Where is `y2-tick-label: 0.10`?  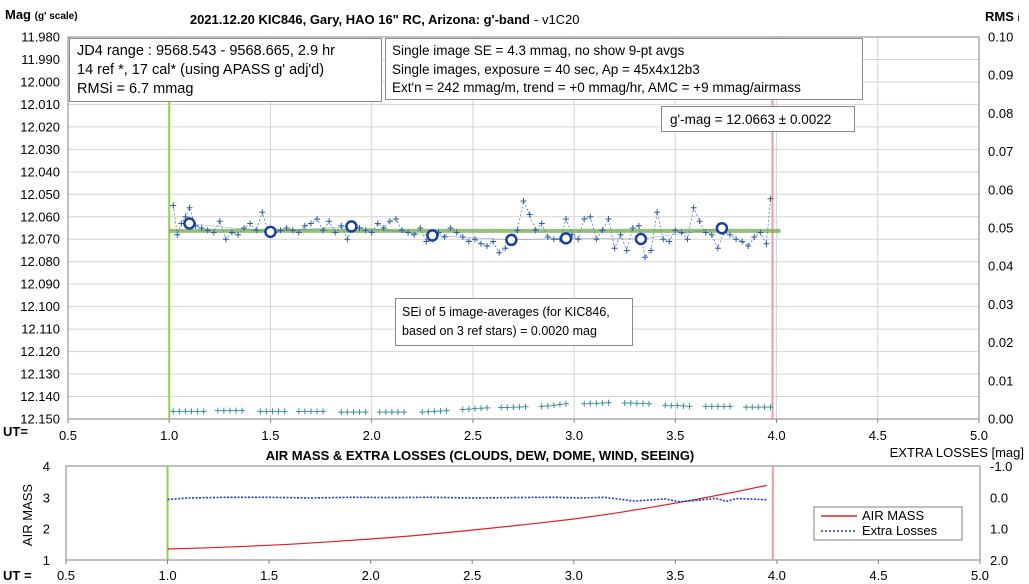 y2-tick-label: 0.10 is located at coordinates (1000, 37).